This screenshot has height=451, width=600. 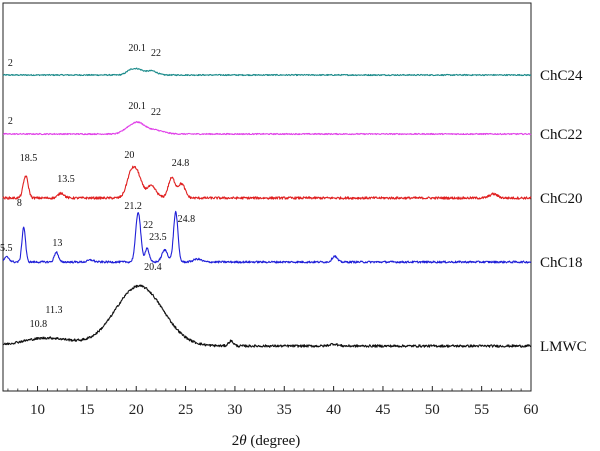 What do you see at coordinates (561, 263) in the screenshot?
I see `series-label-chc18: ChC18` at bounding box center [561, 263].